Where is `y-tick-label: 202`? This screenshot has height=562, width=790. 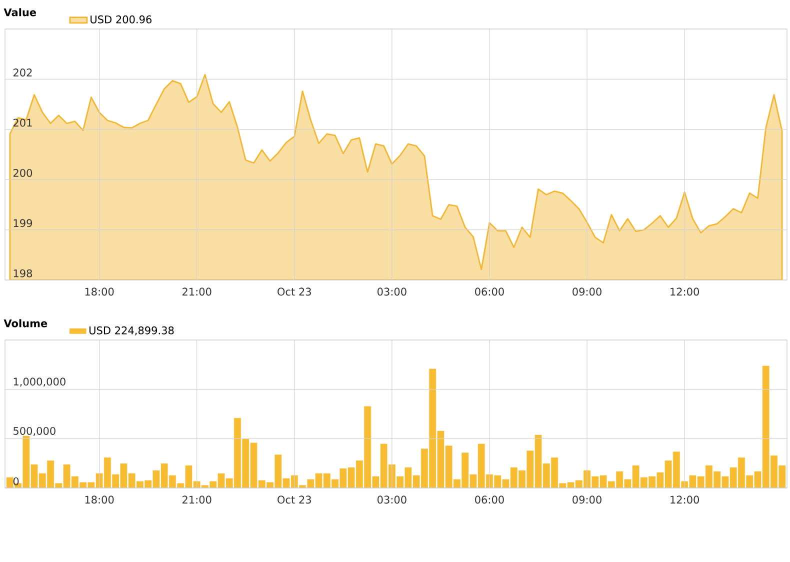 y-tick-label: 202 is located at coordinates (22, 72).